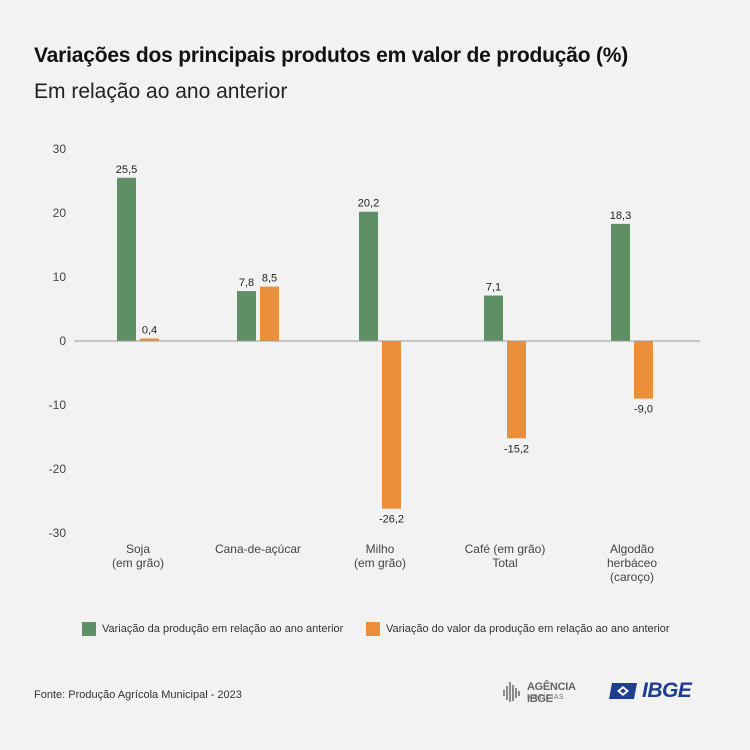 The image size is (750, 750). I want to click on chart-subtitle: Em relação ao ano anterior, so click(161, 91).